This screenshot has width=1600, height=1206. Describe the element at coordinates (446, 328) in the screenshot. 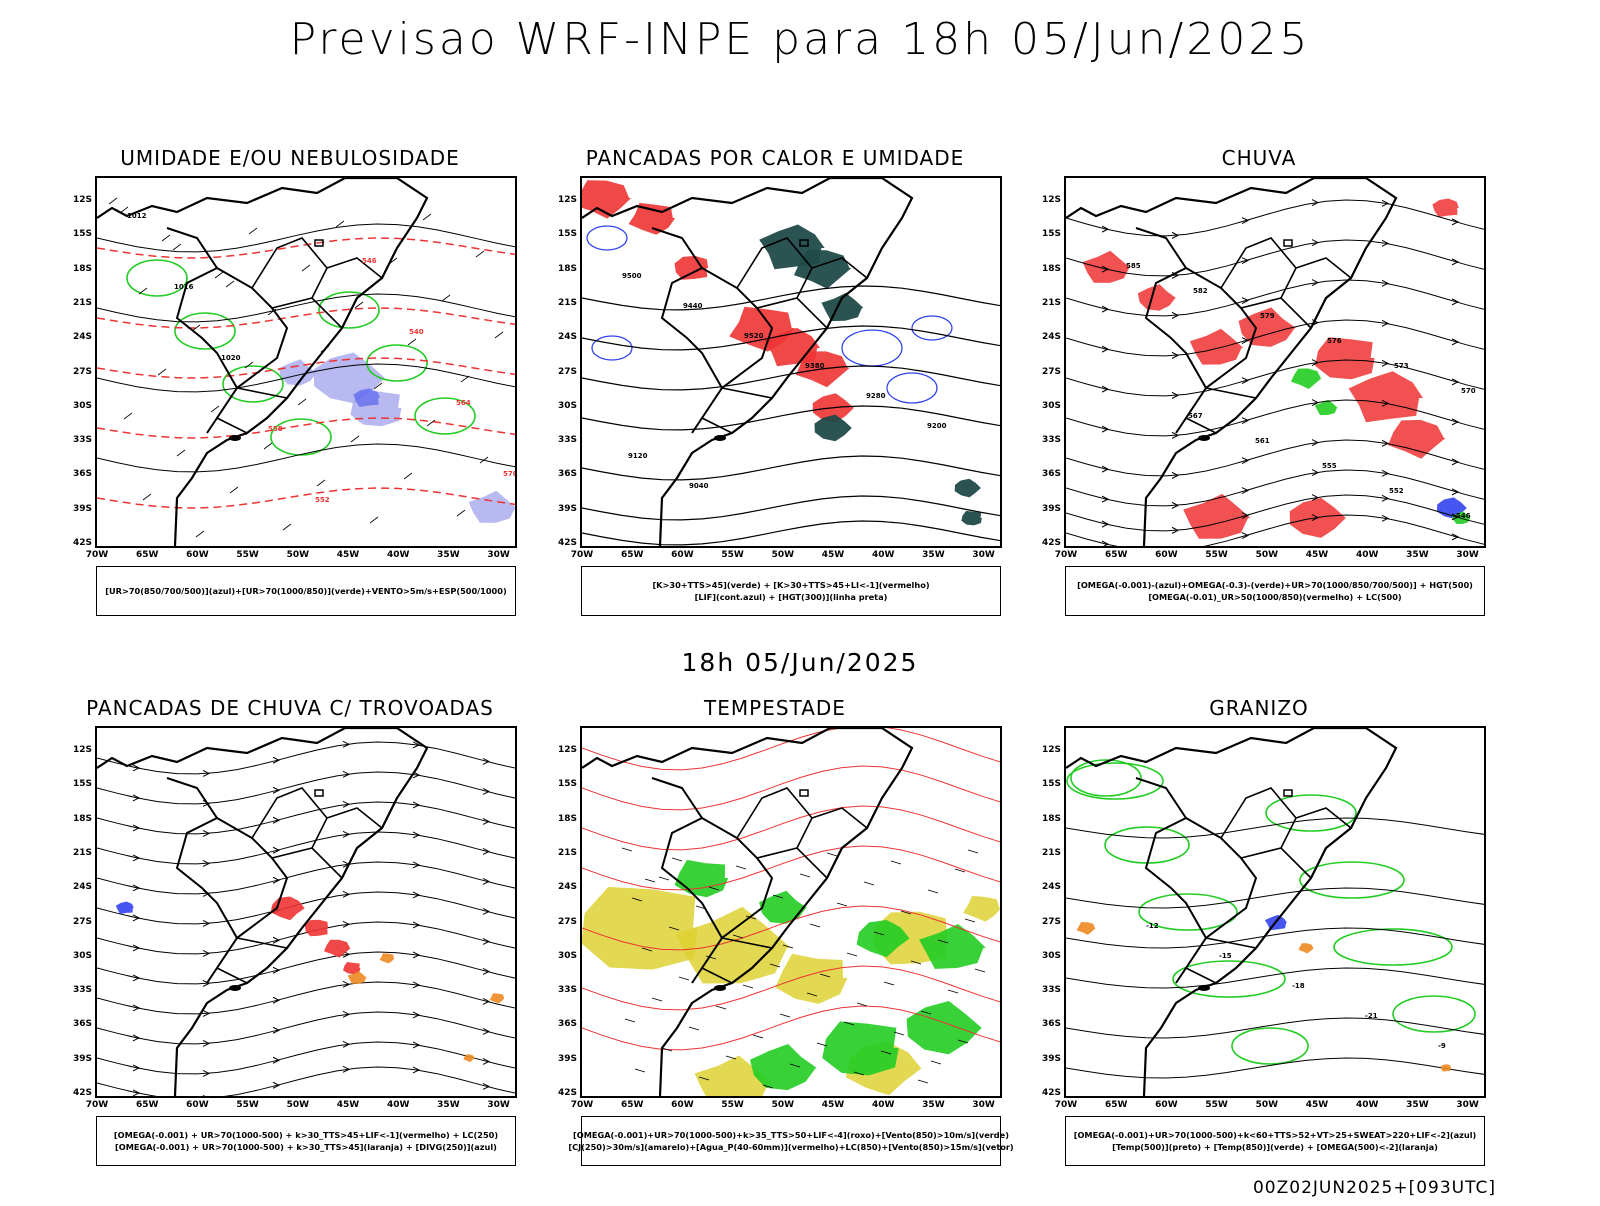

I see `green-contour-blob` at that location.